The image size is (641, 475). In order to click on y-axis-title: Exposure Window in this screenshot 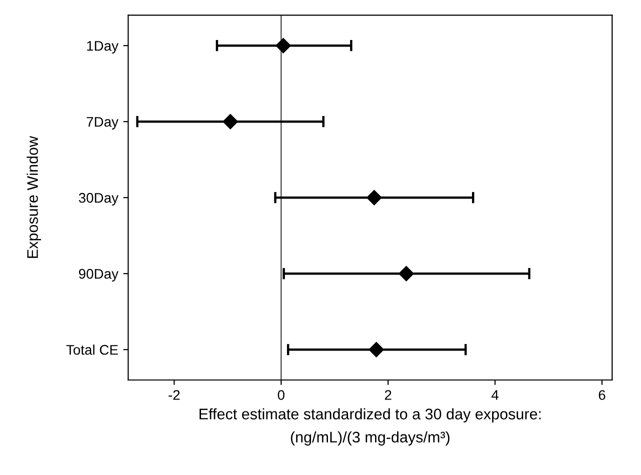, I will do `click(33, 197)`.